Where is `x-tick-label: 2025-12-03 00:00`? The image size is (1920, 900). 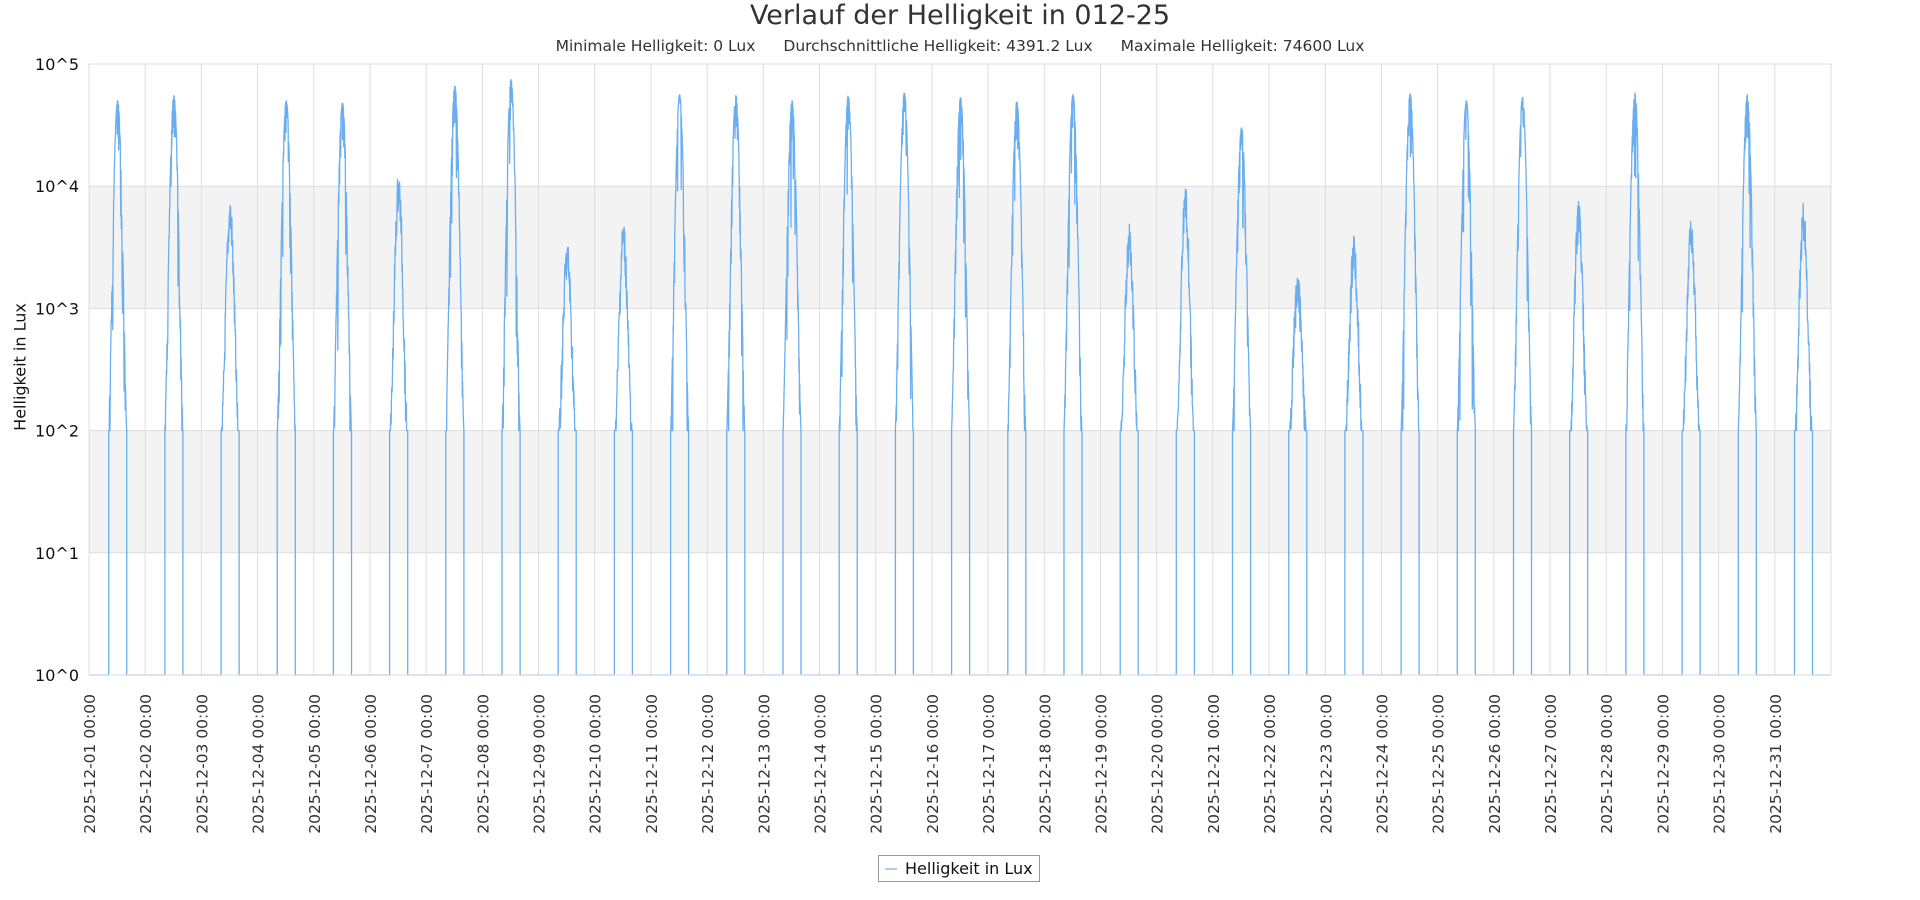
x-tick-label: 2025-12-03 00:00 is located at coordinates (202, 764).